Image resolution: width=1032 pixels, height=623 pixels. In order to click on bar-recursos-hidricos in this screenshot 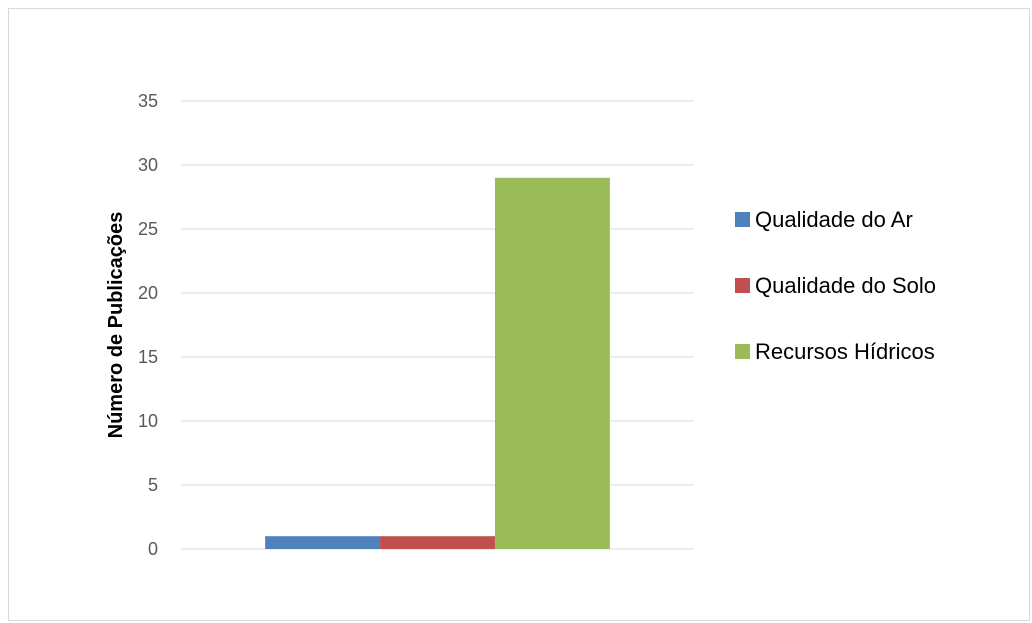, I will do `click(552, 363)`.